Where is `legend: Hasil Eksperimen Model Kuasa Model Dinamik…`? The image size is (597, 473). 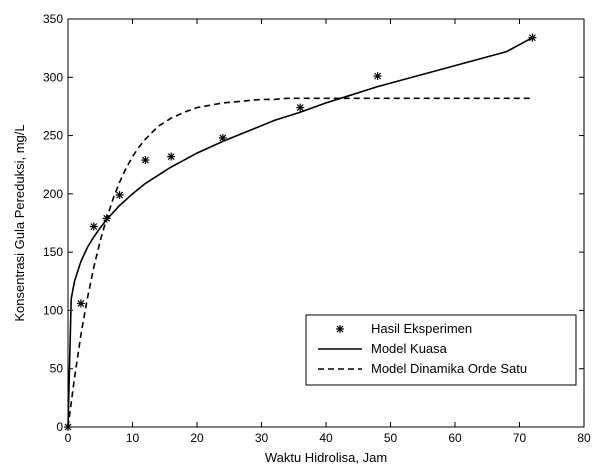 legend: Hasil Eksperimen Model Kuasa Model Dinamik… is located at coordinates (441, 350).